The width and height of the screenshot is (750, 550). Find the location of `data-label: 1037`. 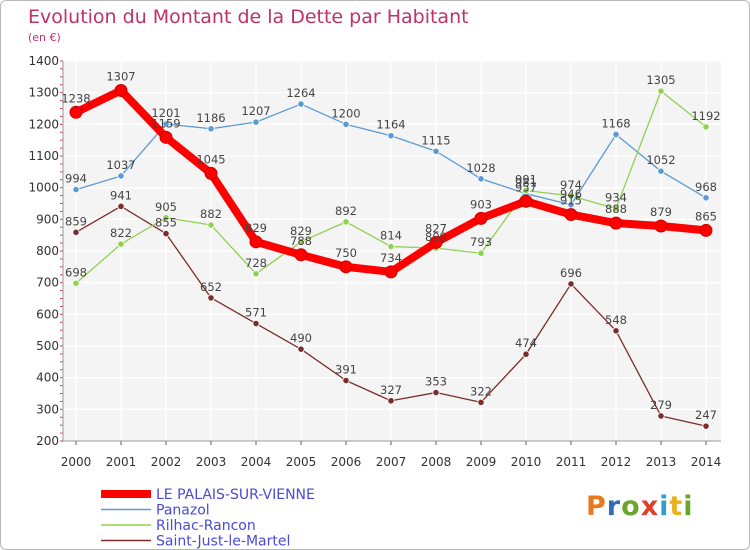

data-label: 1037 is located at coordinates (120, 165).